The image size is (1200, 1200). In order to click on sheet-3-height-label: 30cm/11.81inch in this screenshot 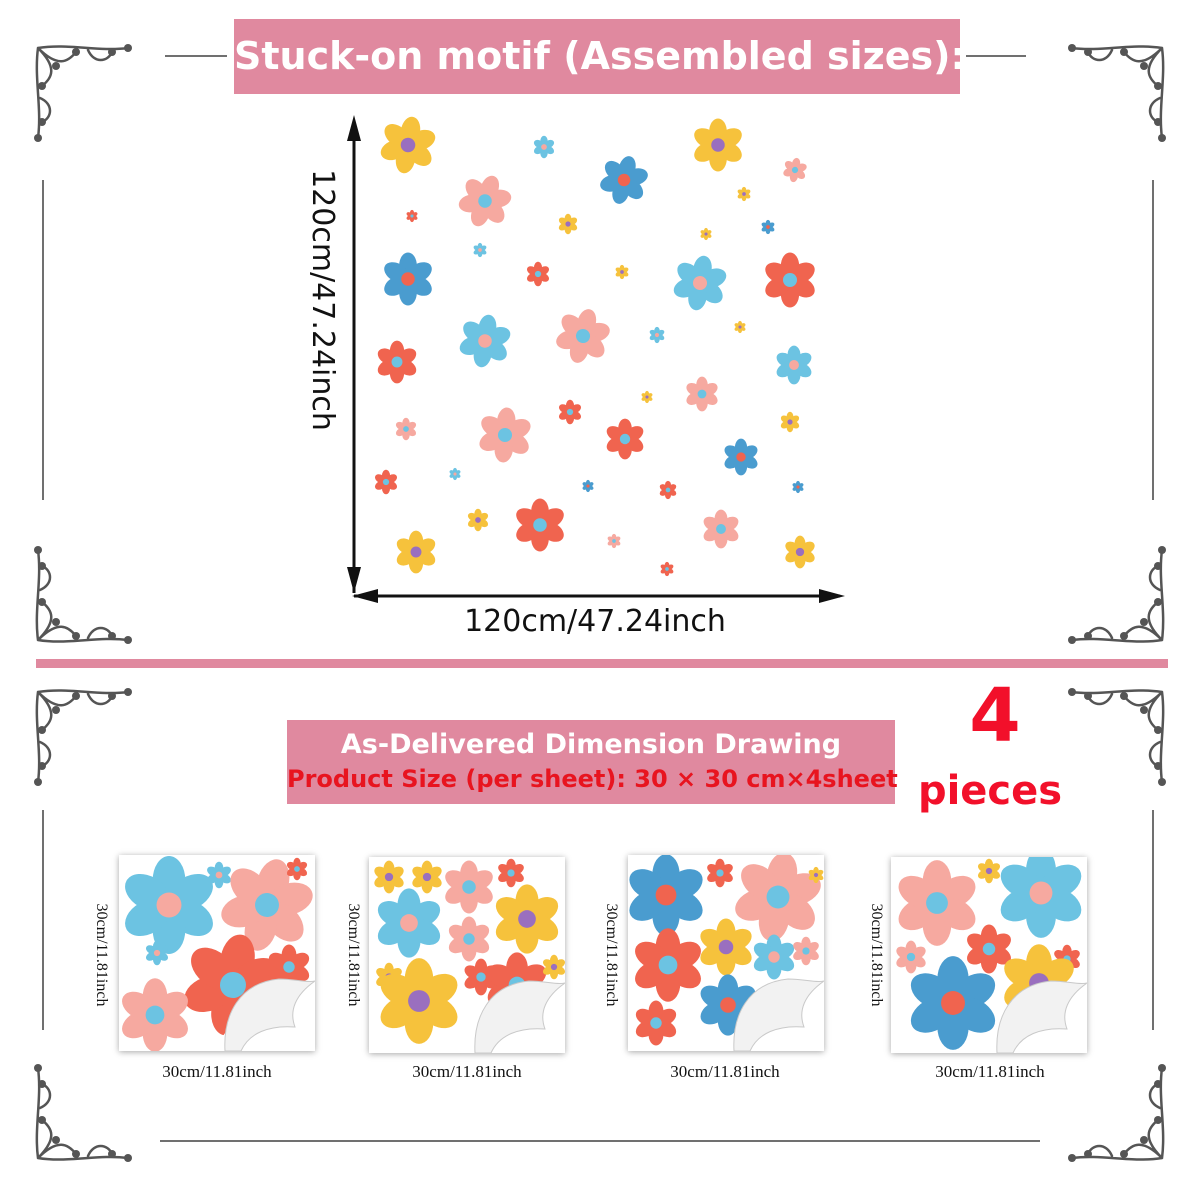, I will do `click(611, 955)`.